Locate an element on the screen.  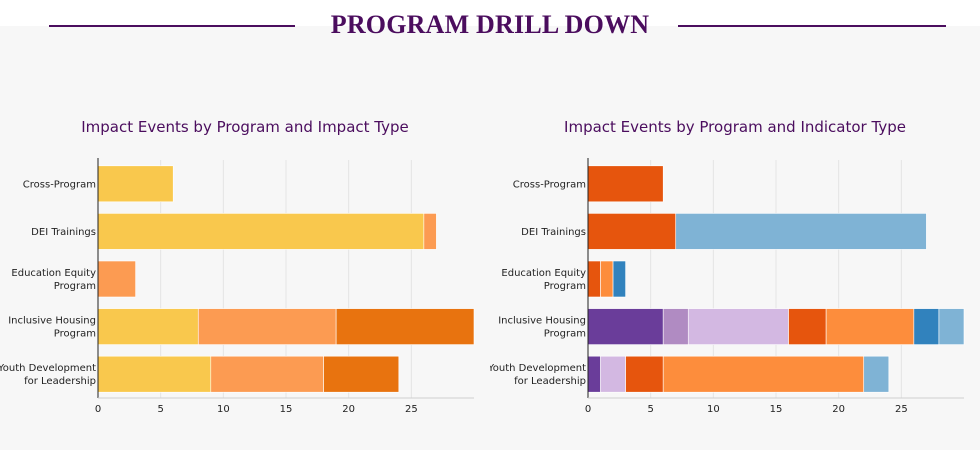
chart-title: Impact Events by Program and Impact Type is located at coordinates (245, 127).